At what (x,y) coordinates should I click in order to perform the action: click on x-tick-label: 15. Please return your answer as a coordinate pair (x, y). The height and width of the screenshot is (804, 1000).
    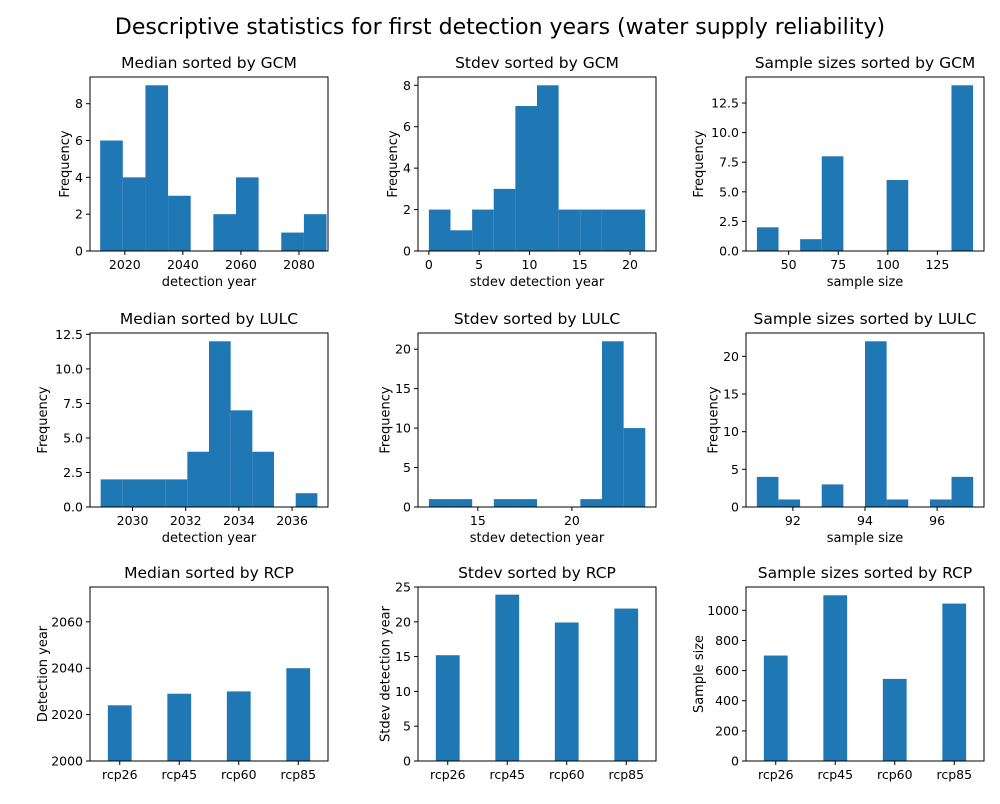
    Looking at the image, I should click on (580, 264).